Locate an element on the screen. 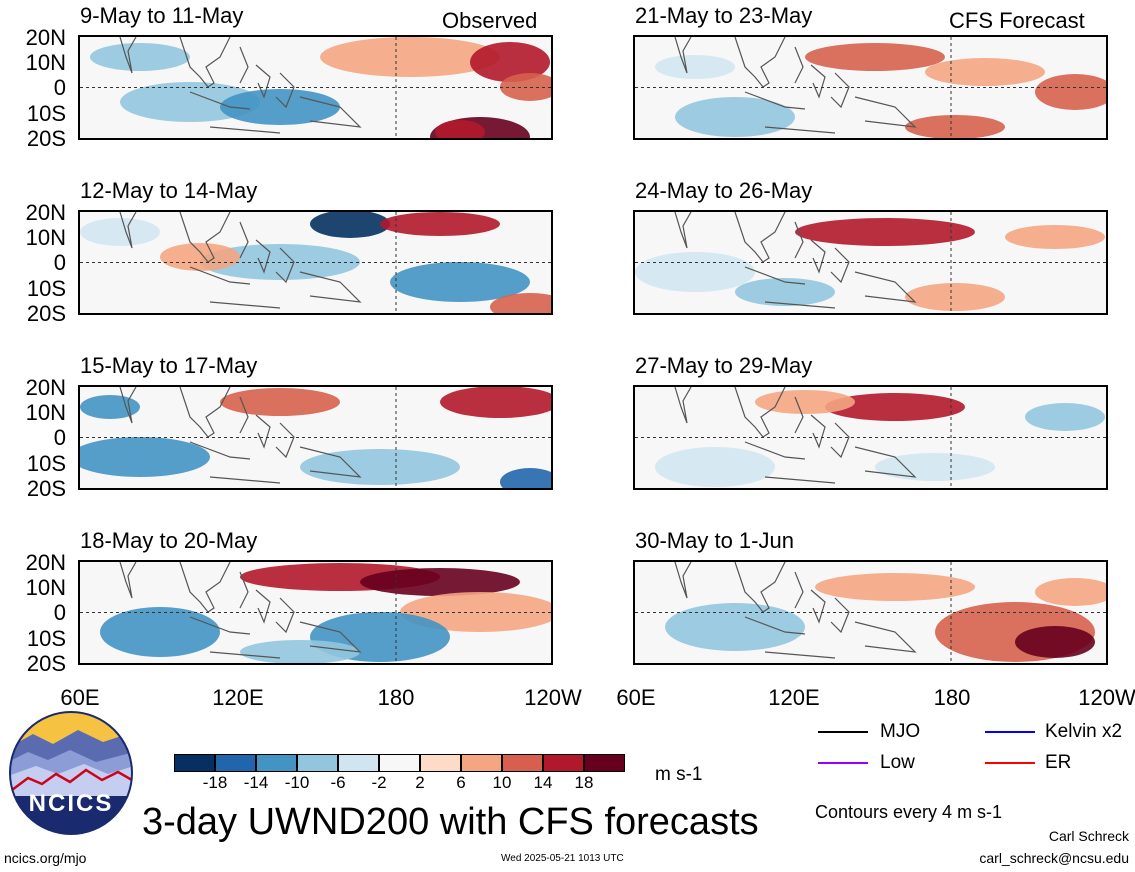  panel-title-left-4: 18-May to 20-May is located at coordinates (169, 540).